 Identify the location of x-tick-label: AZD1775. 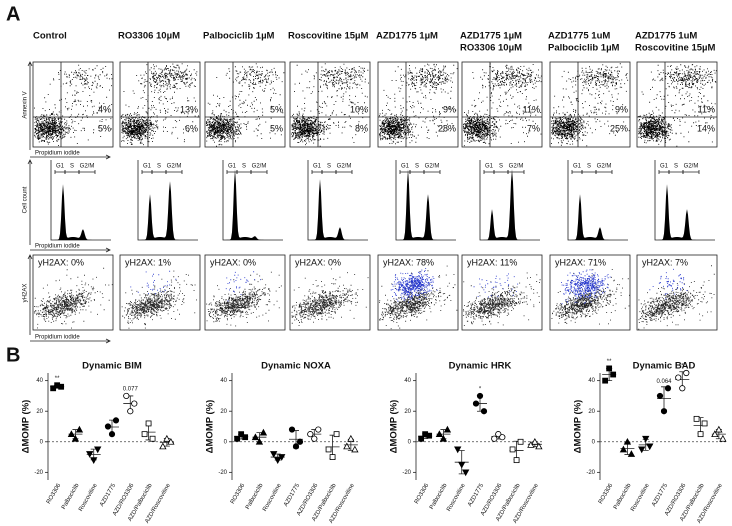
(292, 495).